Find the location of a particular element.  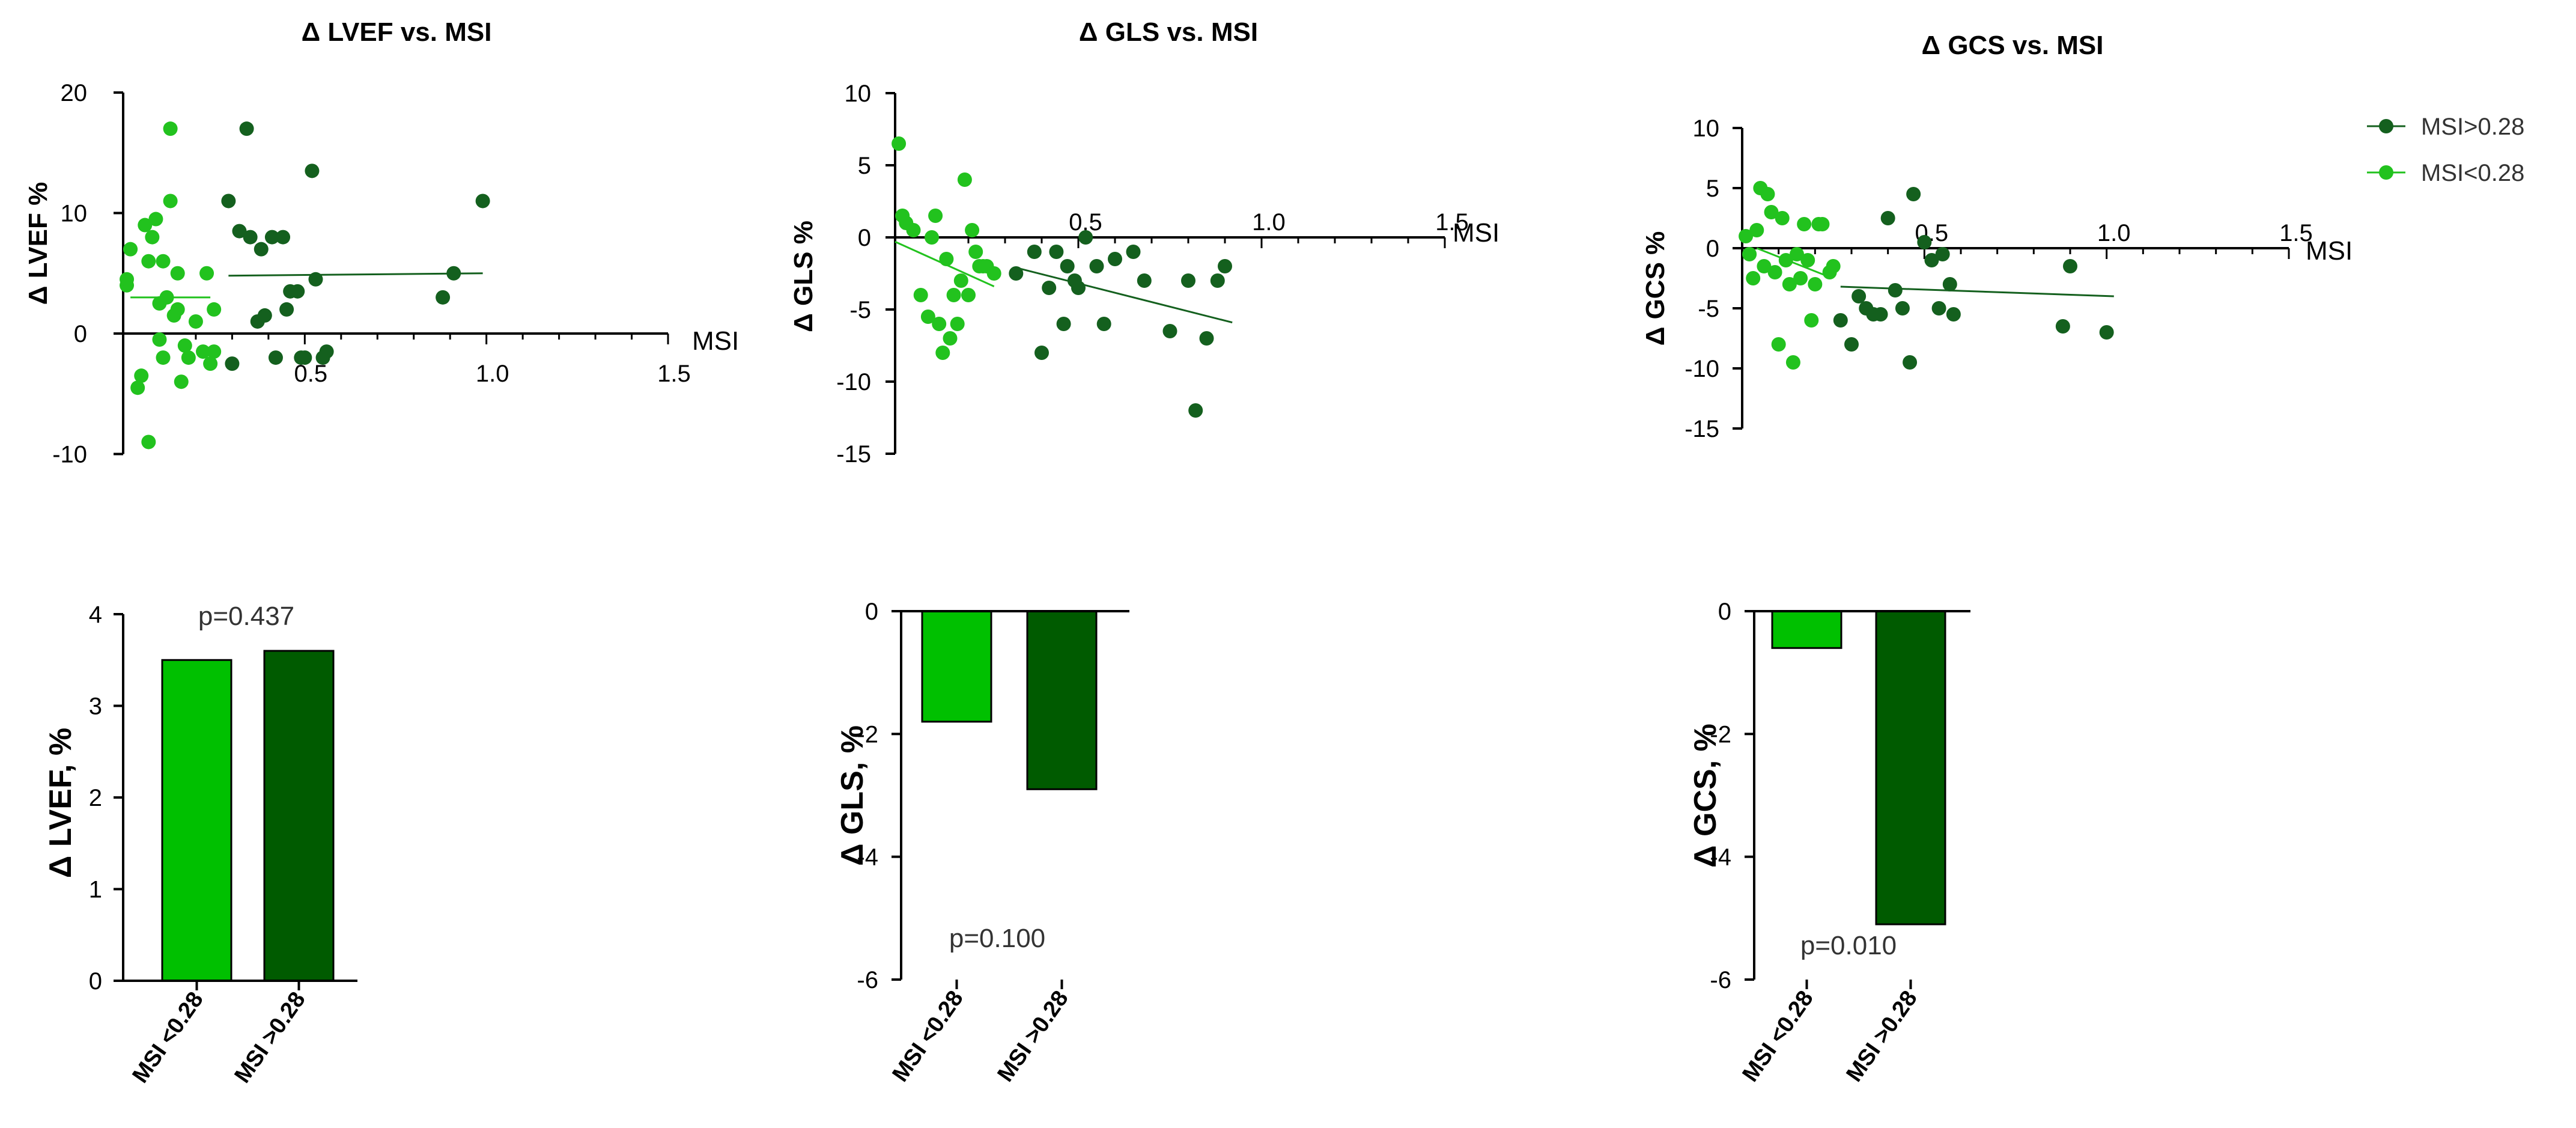

scatter-gcs-ytick-label: 10 is located at coordinates (1706, 128).